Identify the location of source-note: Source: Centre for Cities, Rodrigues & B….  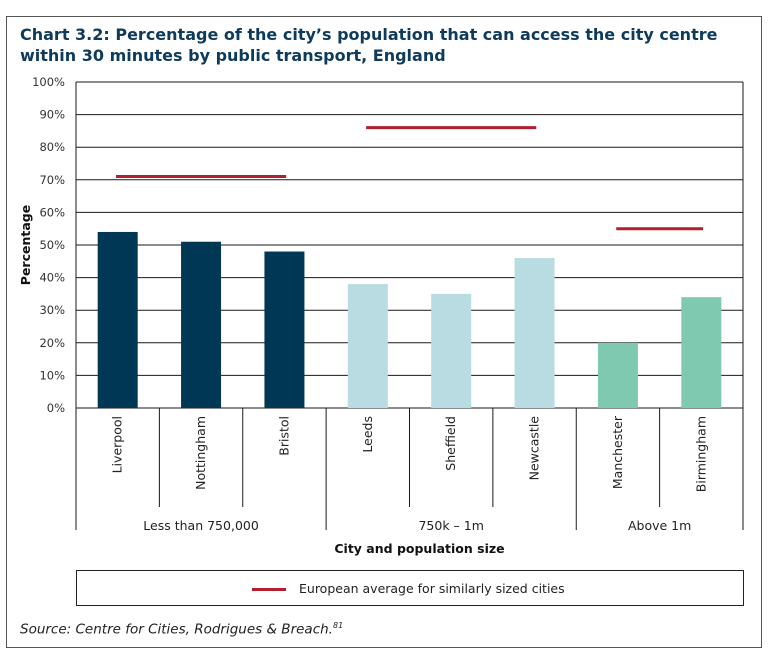
(181, 629).